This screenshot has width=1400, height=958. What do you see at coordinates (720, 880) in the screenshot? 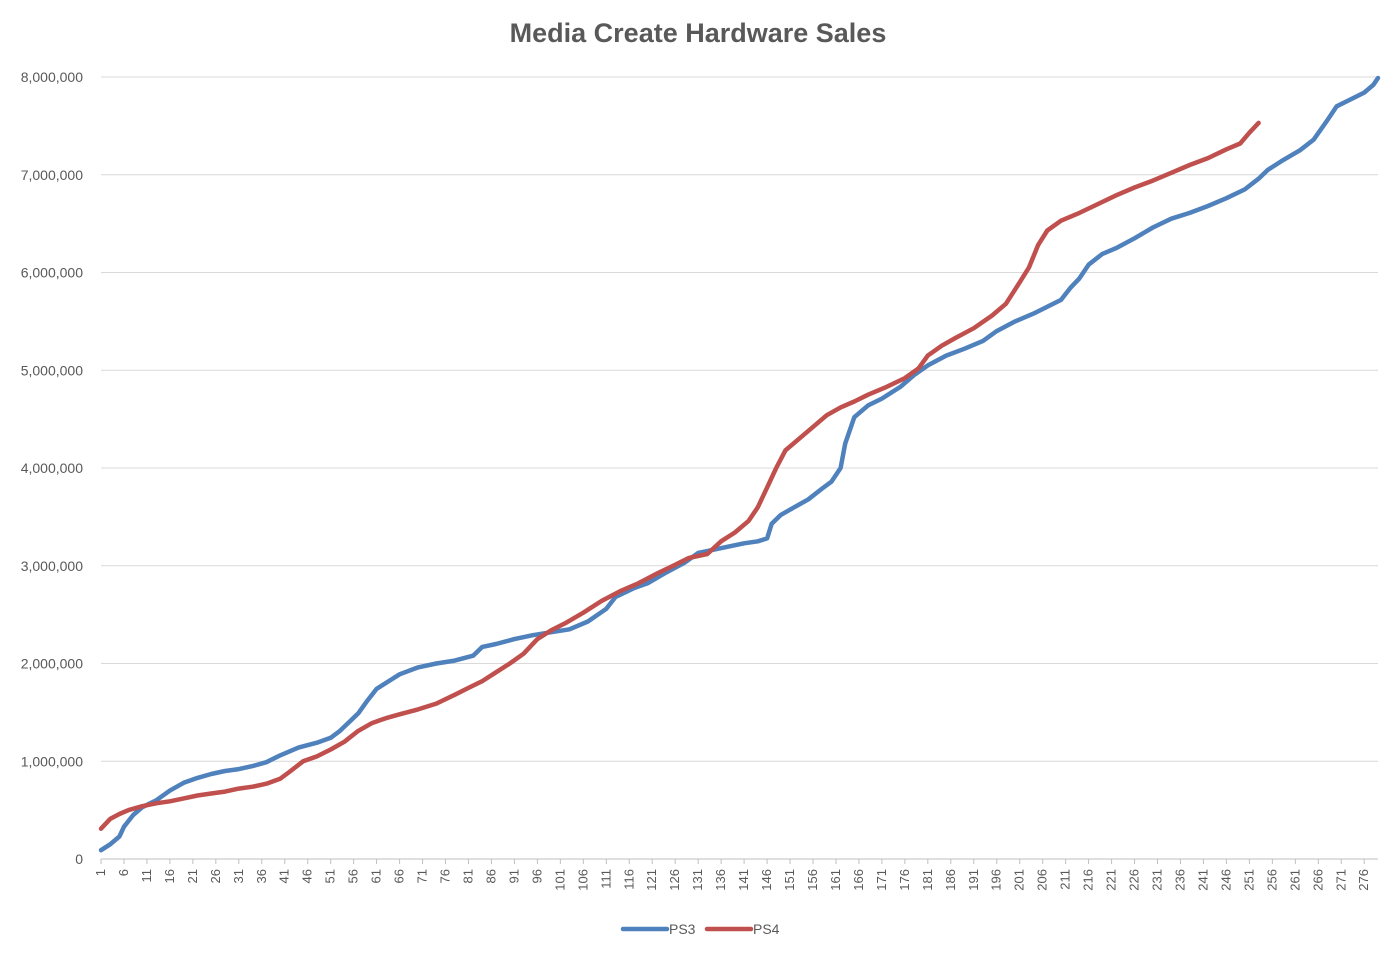
I see `x-tick-label: 136` at bounding box center [720, 880].